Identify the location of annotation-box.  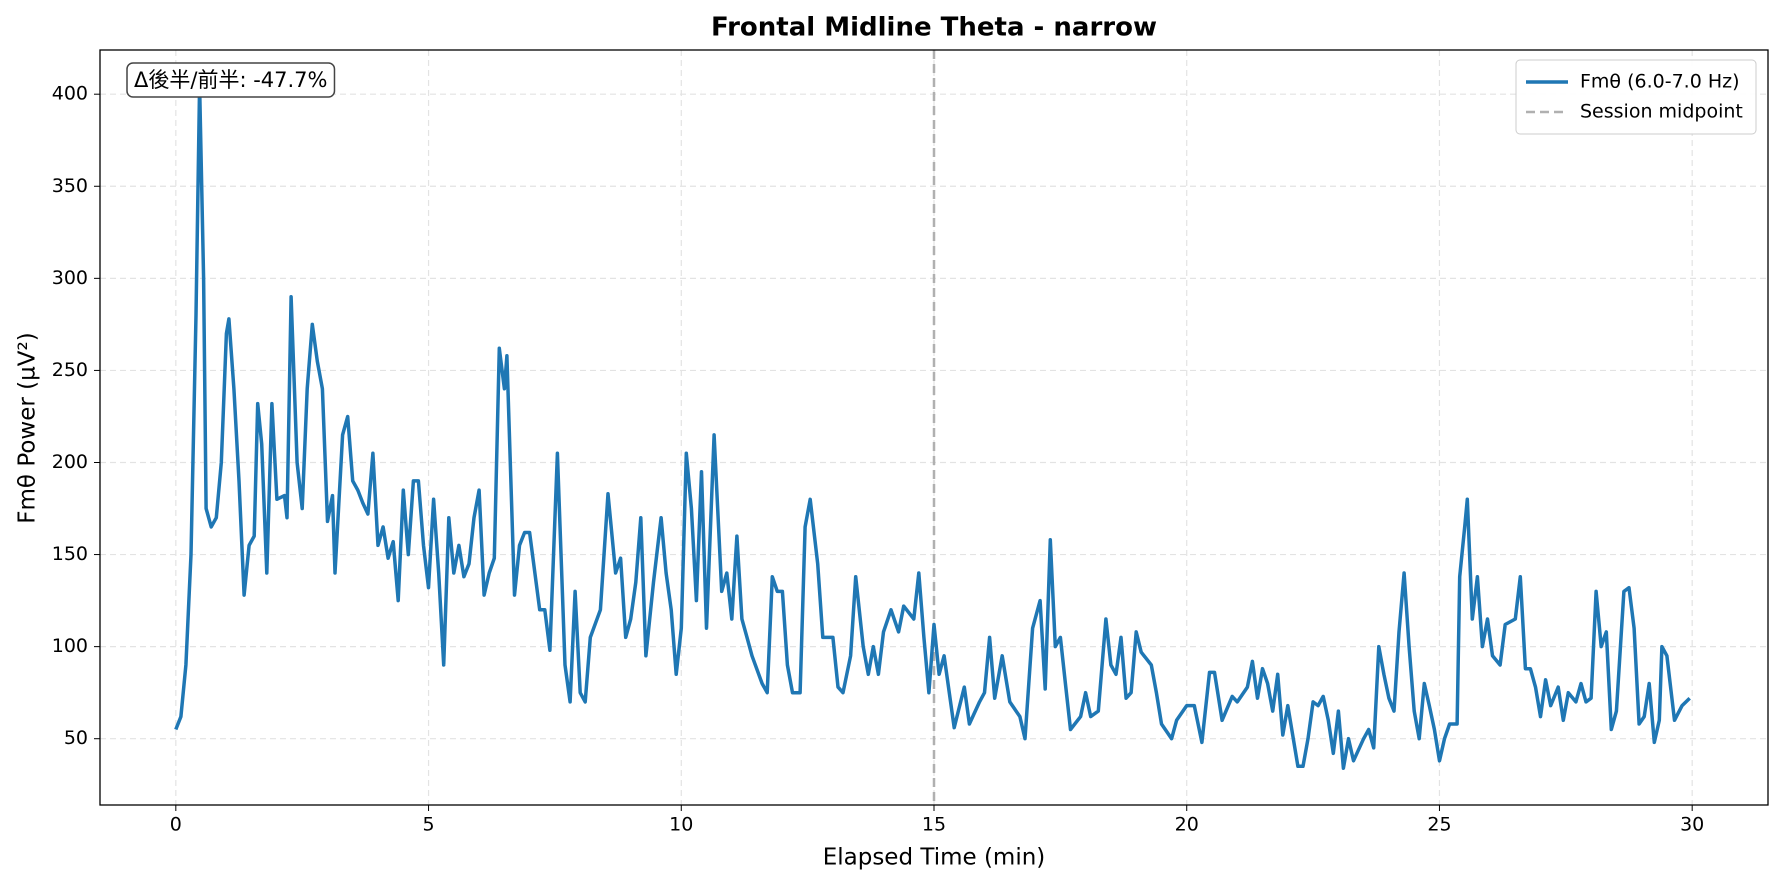
(231, 80).